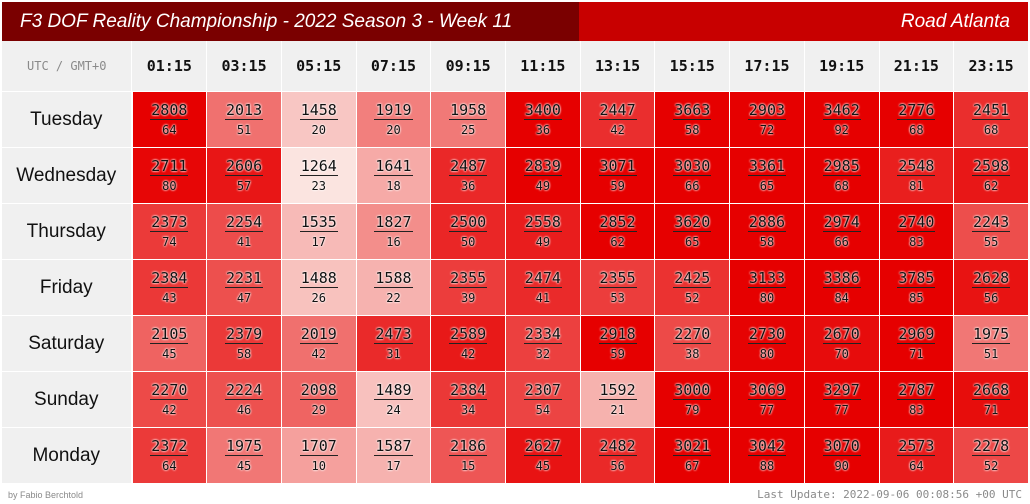 The width and height of the screenshot is (1030, 504). Describe the element at coordinates (318, 287) in the screenshot. I see `session-cell: 1488 26` at that location.